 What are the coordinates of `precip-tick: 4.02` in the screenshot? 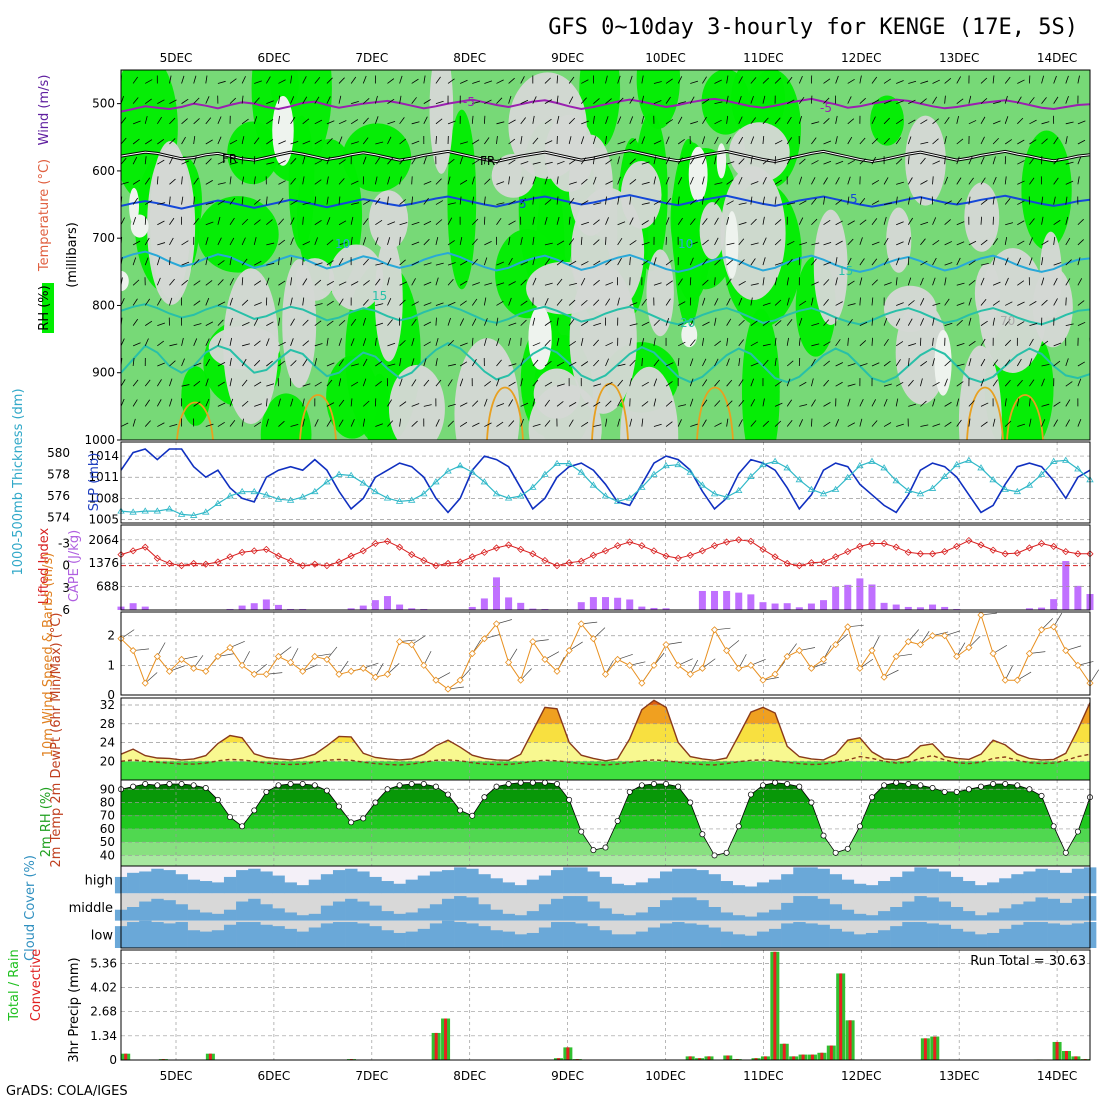 It's located at (103, 988).